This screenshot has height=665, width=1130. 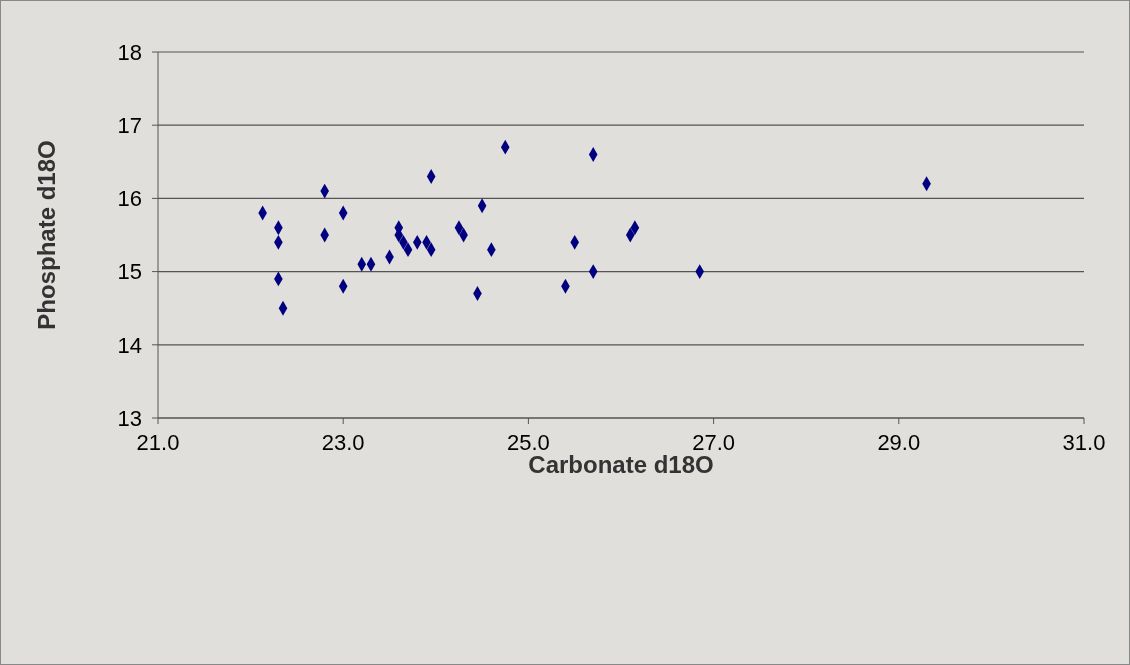 What do you see at coordinates (343, 442) in the screenshot?
I see `x-tick-label: 23.0` at bounding box center [343, 442].